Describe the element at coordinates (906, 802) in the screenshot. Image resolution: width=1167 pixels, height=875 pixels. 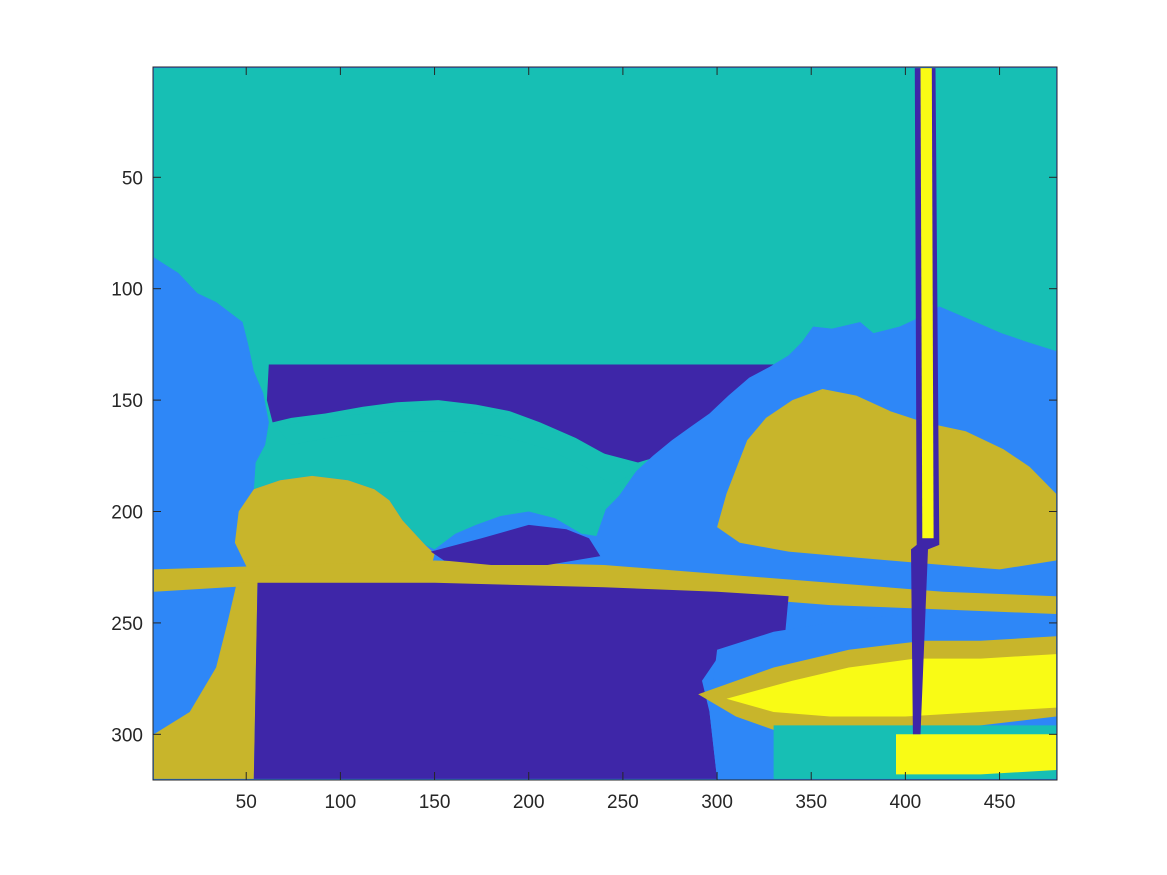
I see `x-tick-label: 400` at that location.